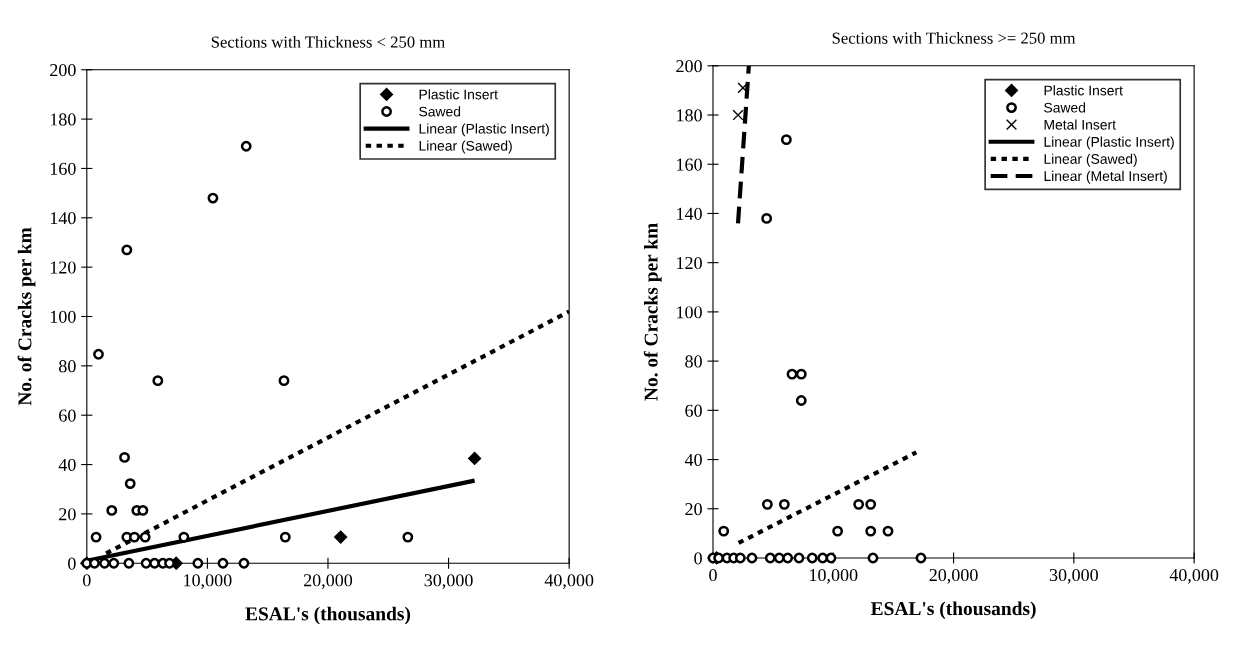 The height and width of the screenshot is (658, 1240). What do you see at coordinates (328, 41) in the screenshot?
I see `chart-title: Sections with Thickness < 250 mm` at bounding box center [328, 41].